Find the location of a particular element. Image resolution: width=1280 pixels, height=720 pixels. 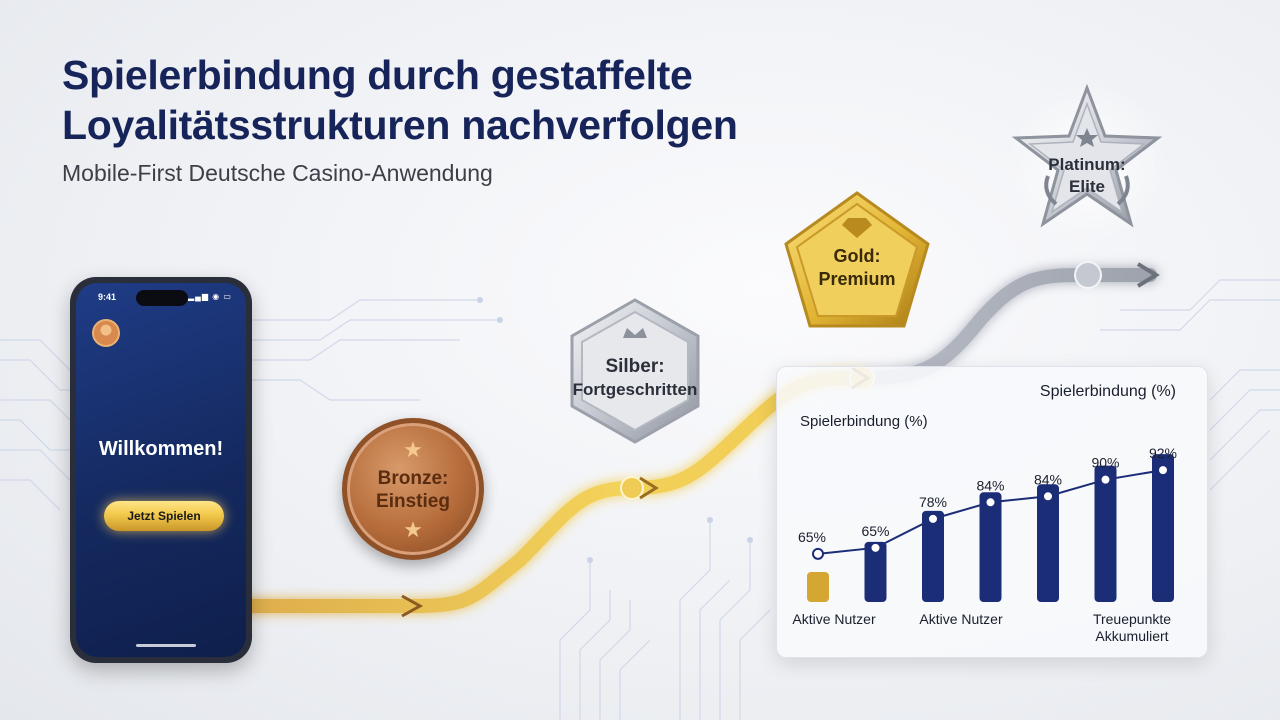

avatar is located at coordinates (106, 333).